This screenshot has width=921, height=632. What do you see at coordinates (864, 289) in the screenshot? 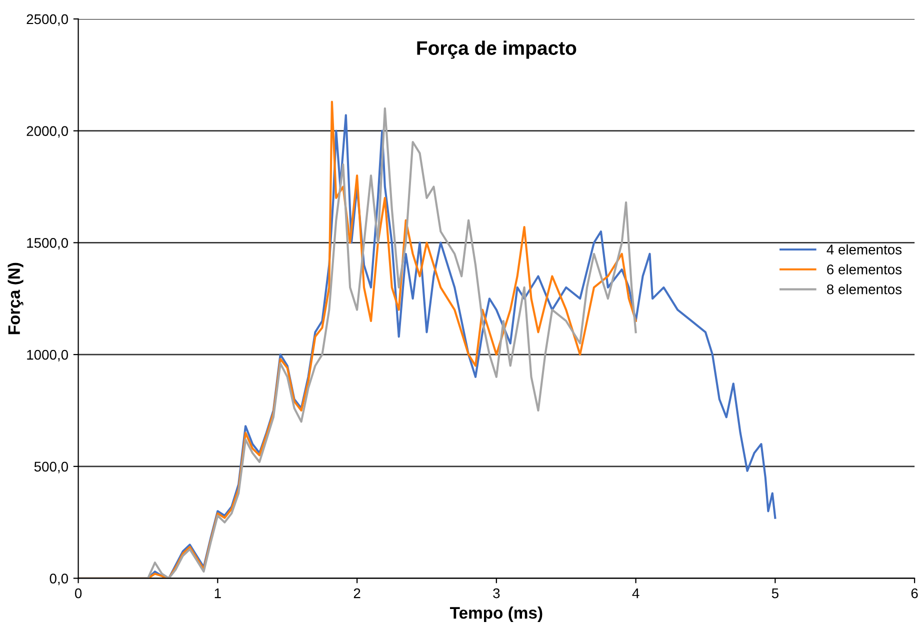
I see `legend-label: 8 elementos` at bounding box center [864, 289].